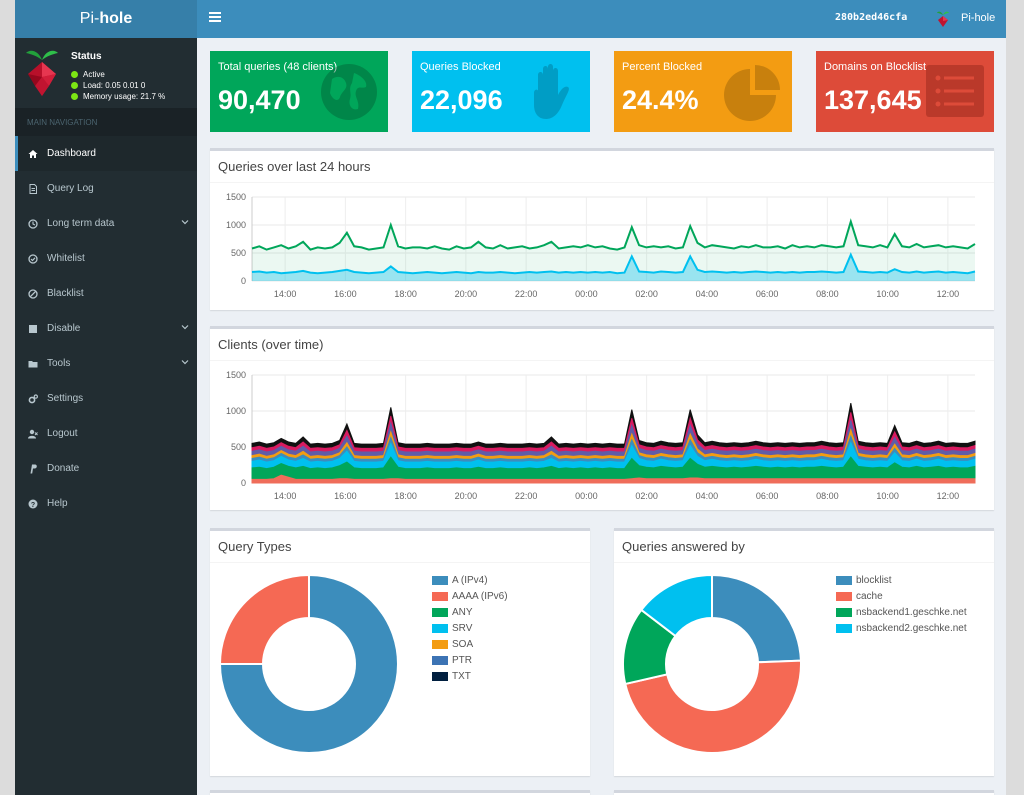 This screenshot has width=1024, height=795. I want to click on panel-title: Clients (over time), so click(271, 344).